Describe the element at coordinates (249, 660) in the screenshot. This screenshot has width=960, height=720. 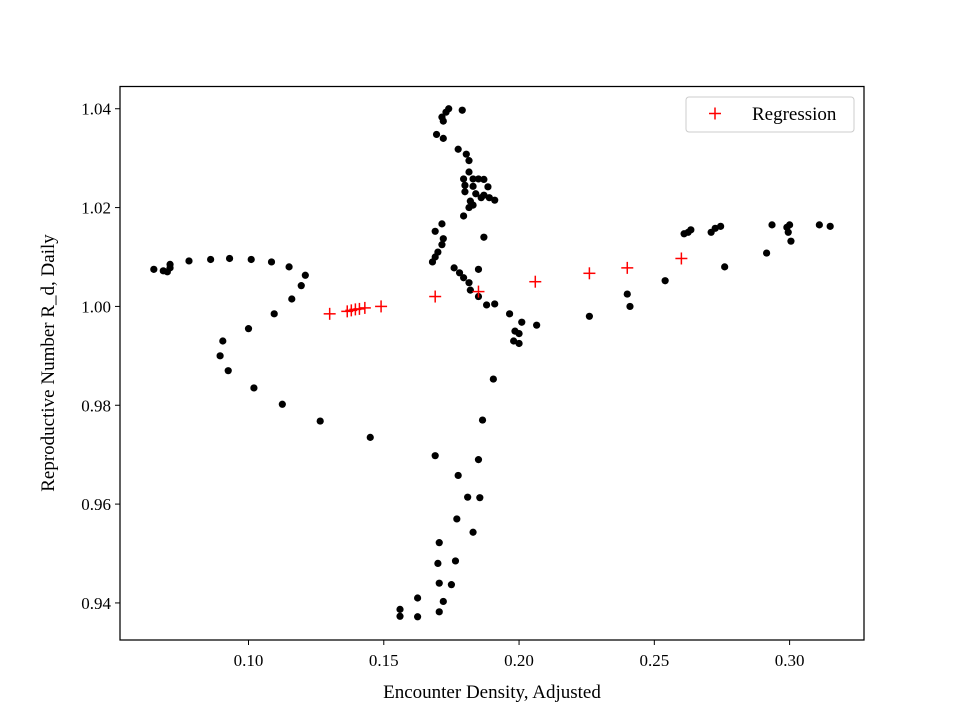
I see `x-tick-label: 0.10` at that location.